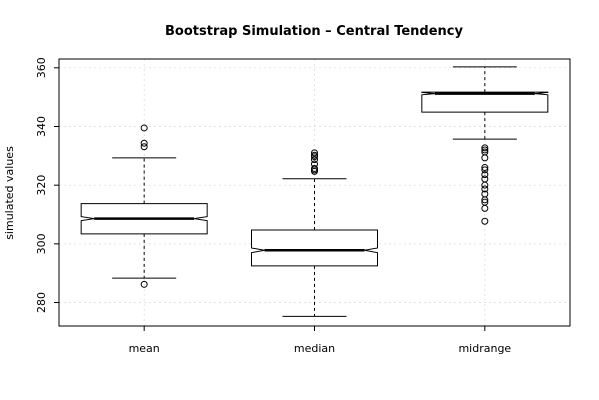 The width and height of the screenshot is (599, 400). Describe the element at coordinates (484, 348) in the screenshot. I see `x-category-label: midrange` at that location.